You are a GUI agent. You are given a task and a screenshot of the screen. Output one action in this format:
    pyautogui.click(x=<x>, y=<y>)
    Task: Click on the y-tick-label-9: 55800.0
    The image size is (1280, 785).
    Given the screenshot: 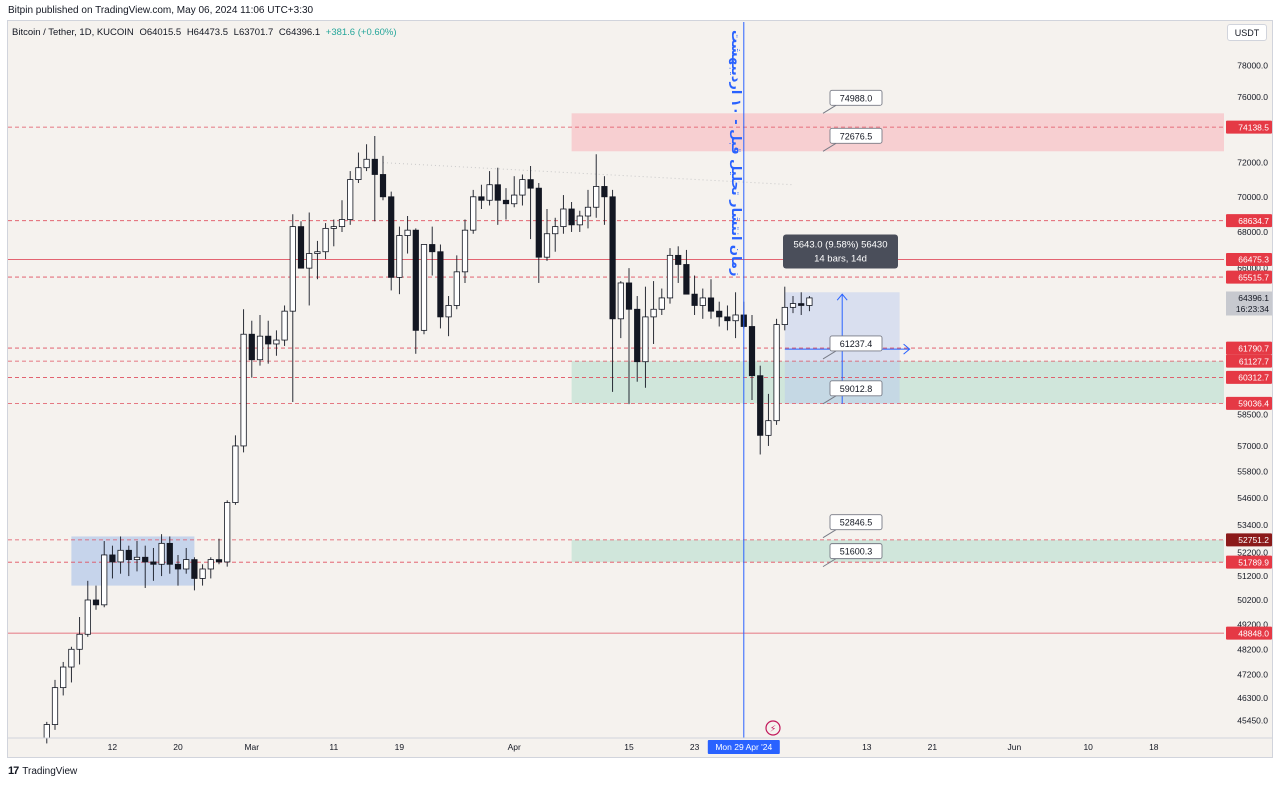 What is the action you would take?
    pyautogui.click(x=1252, y=472)
    